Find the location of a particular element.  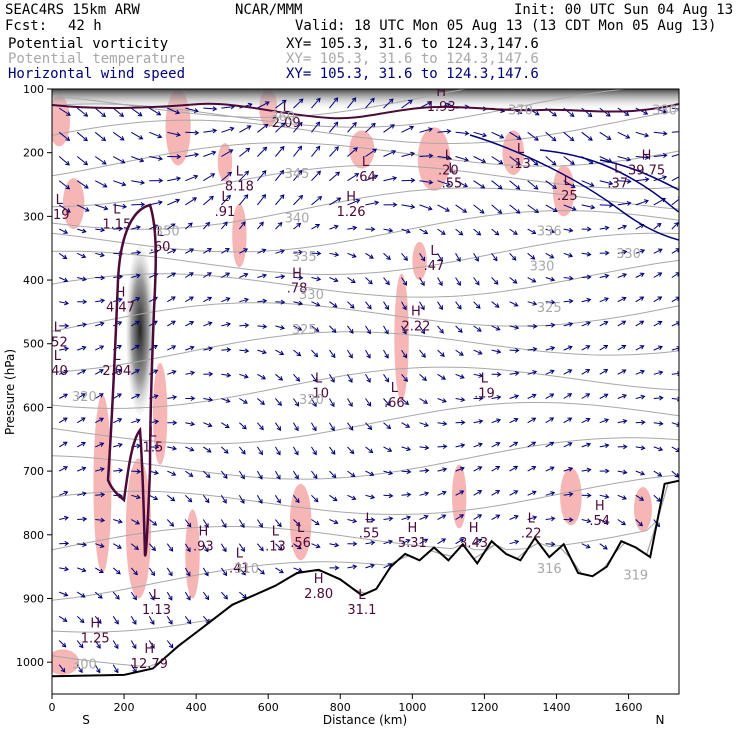

theta-contour-label: 300 is located at coordinates (84, 665).